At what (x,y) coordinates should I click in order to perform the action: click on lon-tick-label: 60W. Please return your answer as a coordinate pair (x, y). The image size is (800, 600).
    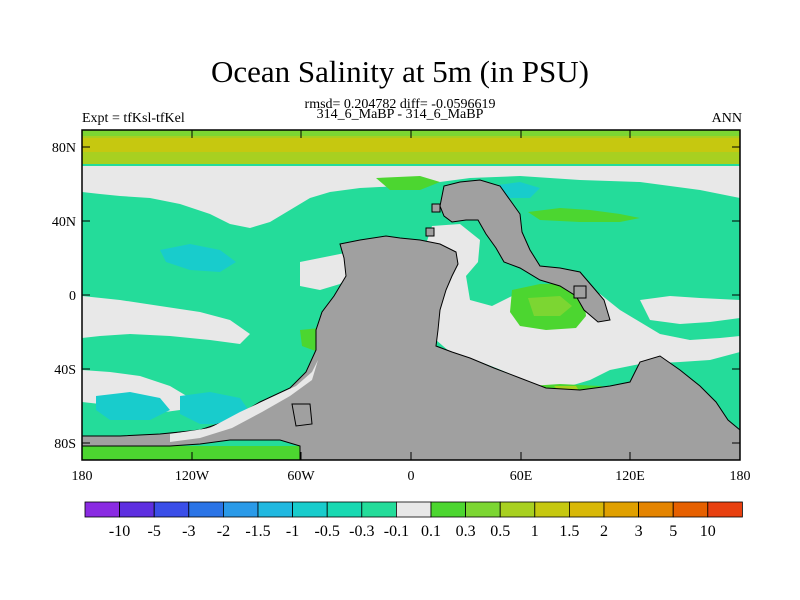
    Looking at the image, I should click on (301, 476).